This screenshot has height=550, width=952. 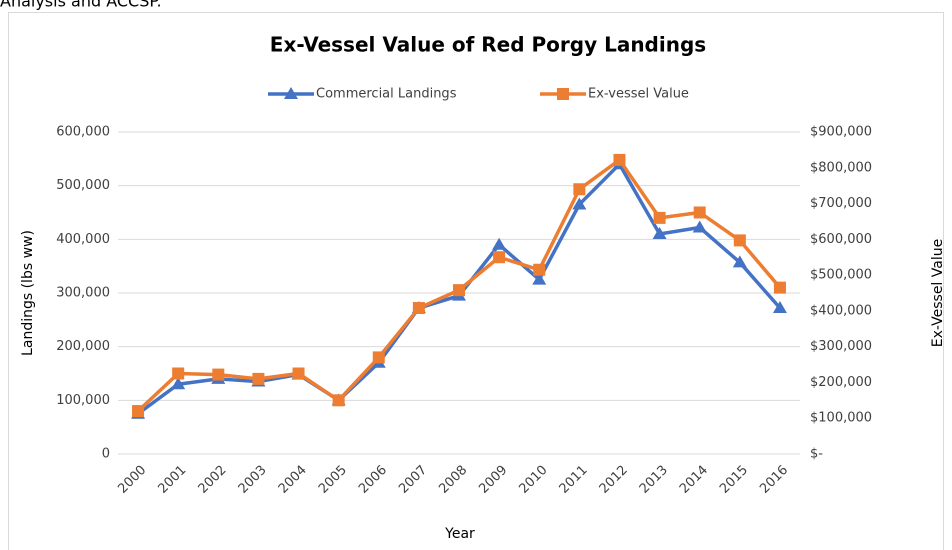 What do you see at coordinates (488, 45) in the screenshot?
I see `chart-title: Ex-Vessel Value of Red Porgy Landings` at bounding box center [488, 45].